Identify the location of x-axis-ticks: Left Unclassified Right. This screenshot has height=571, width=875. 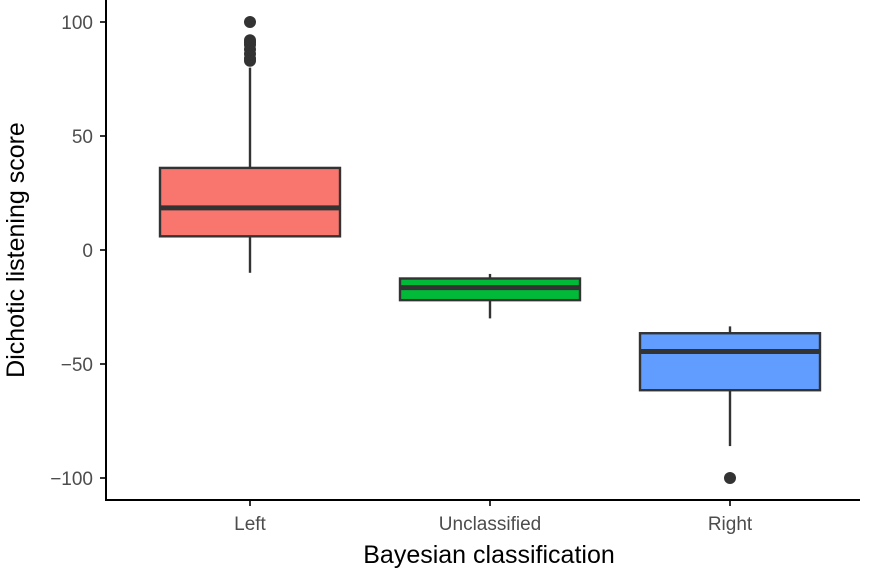
(493, 517).